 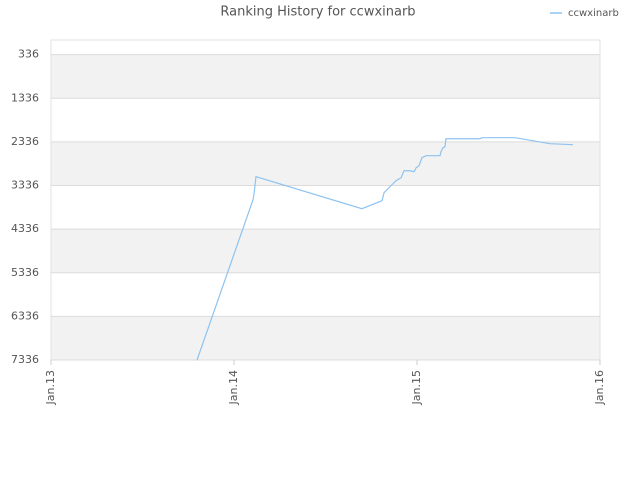 I want to click on y-tick-label: 7336, so click(x=25, y=359).